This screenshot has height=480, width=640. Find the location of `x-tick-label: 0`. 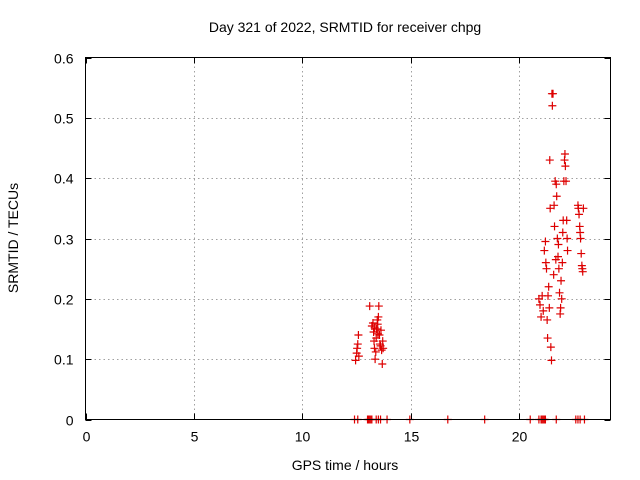

x-tick-label: 0 is located at coordinates (87, 437).